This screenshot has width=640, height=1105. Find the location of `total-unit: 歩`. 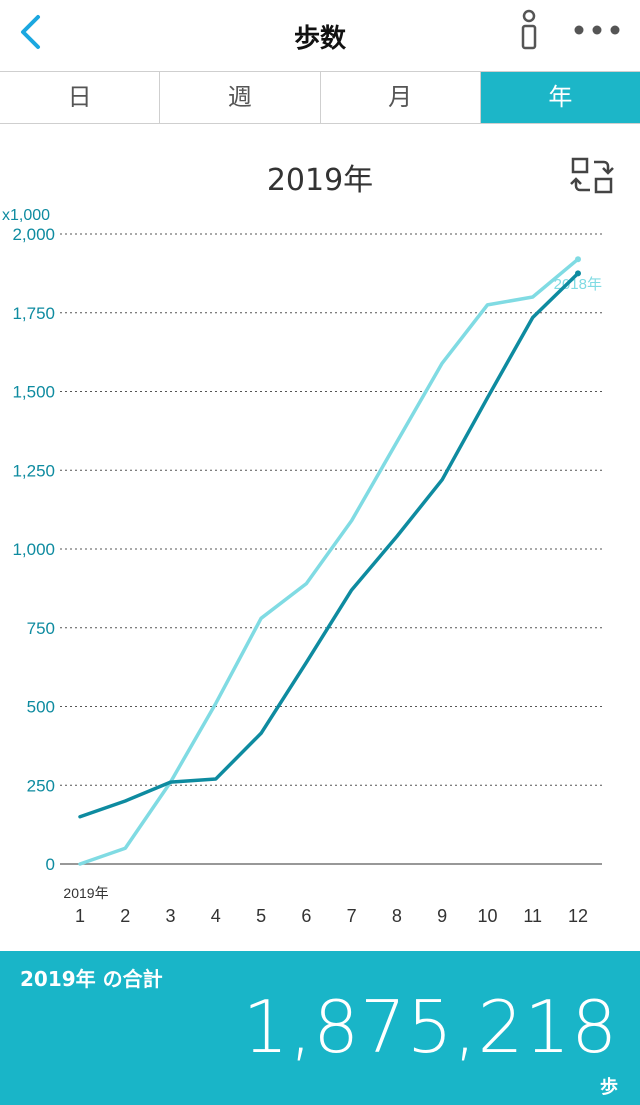

total-unit: 歩 is located at coordinates (609, 1087).